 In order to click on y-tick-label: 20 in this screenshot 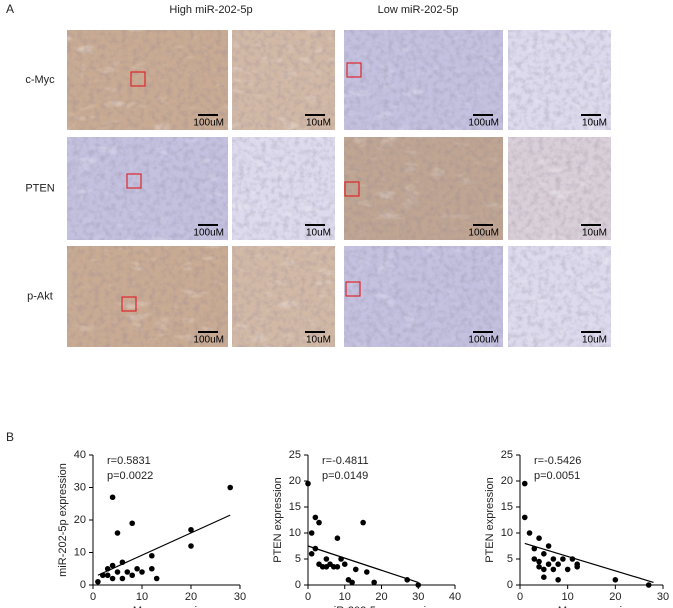, I will do `click(295, 481)`.